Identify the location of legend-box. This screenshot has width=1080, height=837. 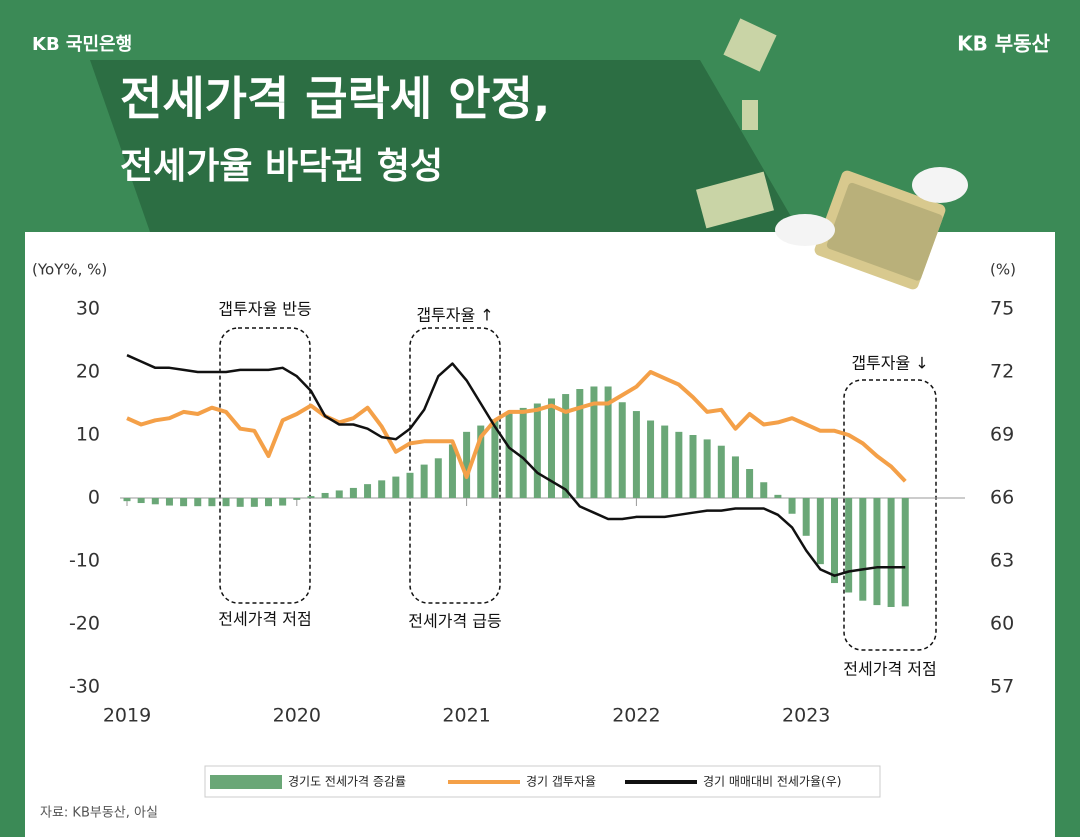
(542, 781).